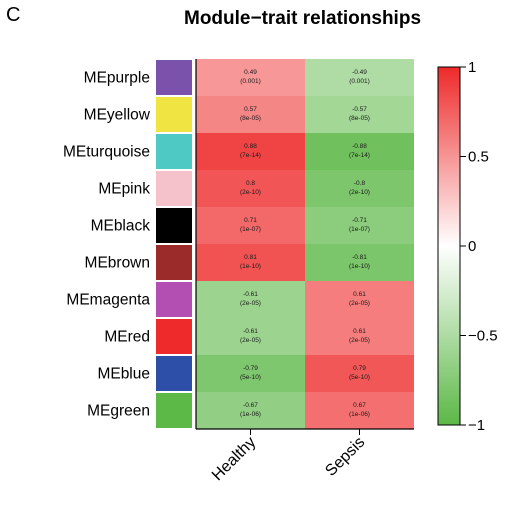  I want to click on cell-label-mered-sepsis-value: 0.61, so click(359, 331).